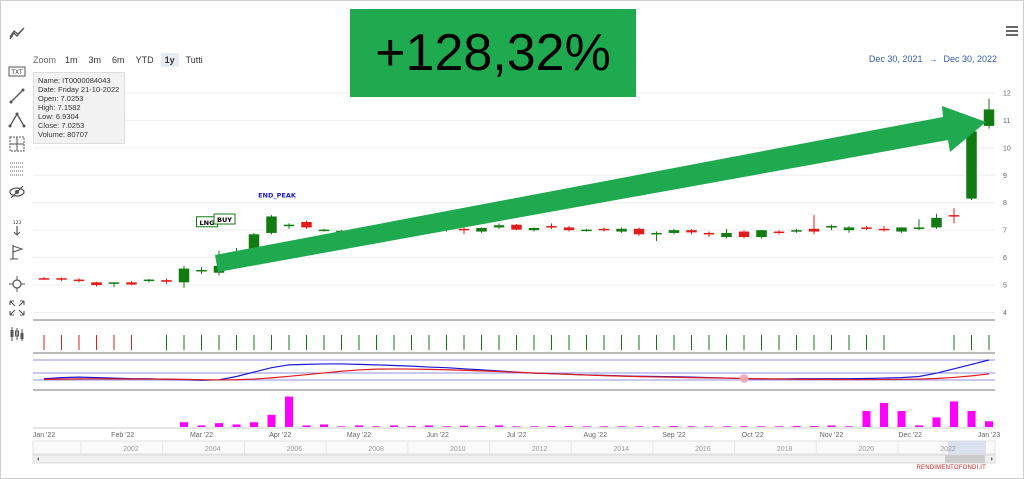 This screenshot has width=1024, height=479. What do you see at coordinates (1005, 286) in the screenshot?
I see `y-tick-label: 5` at bounding box center [1005, 286].